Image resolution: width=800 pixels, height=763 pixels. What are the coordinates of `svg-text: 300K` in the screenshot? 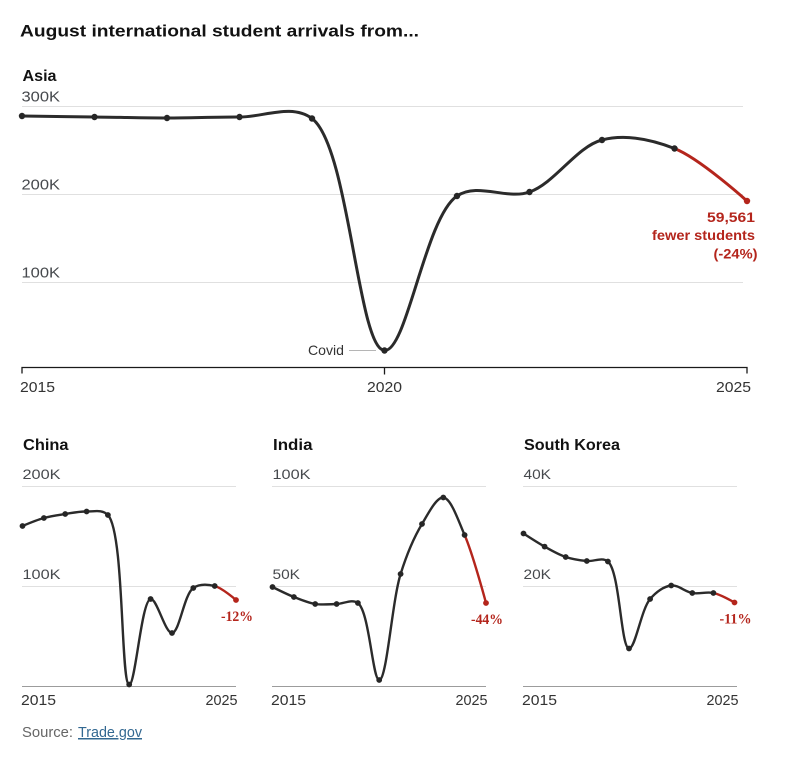 It's located at (41, 97).